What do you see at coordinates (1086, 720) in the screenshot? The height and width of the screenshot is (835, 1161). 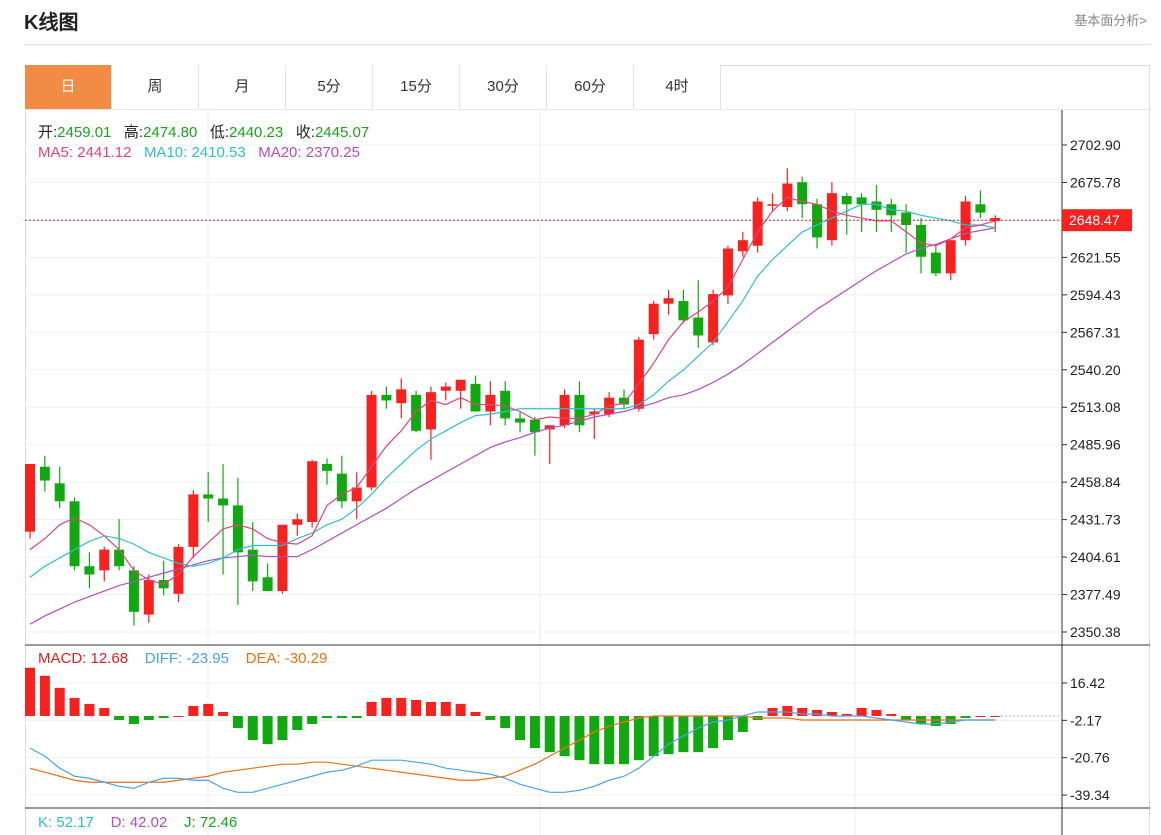 I see `macd-tick-label: -2.17` at bounding box center [1086, 720].